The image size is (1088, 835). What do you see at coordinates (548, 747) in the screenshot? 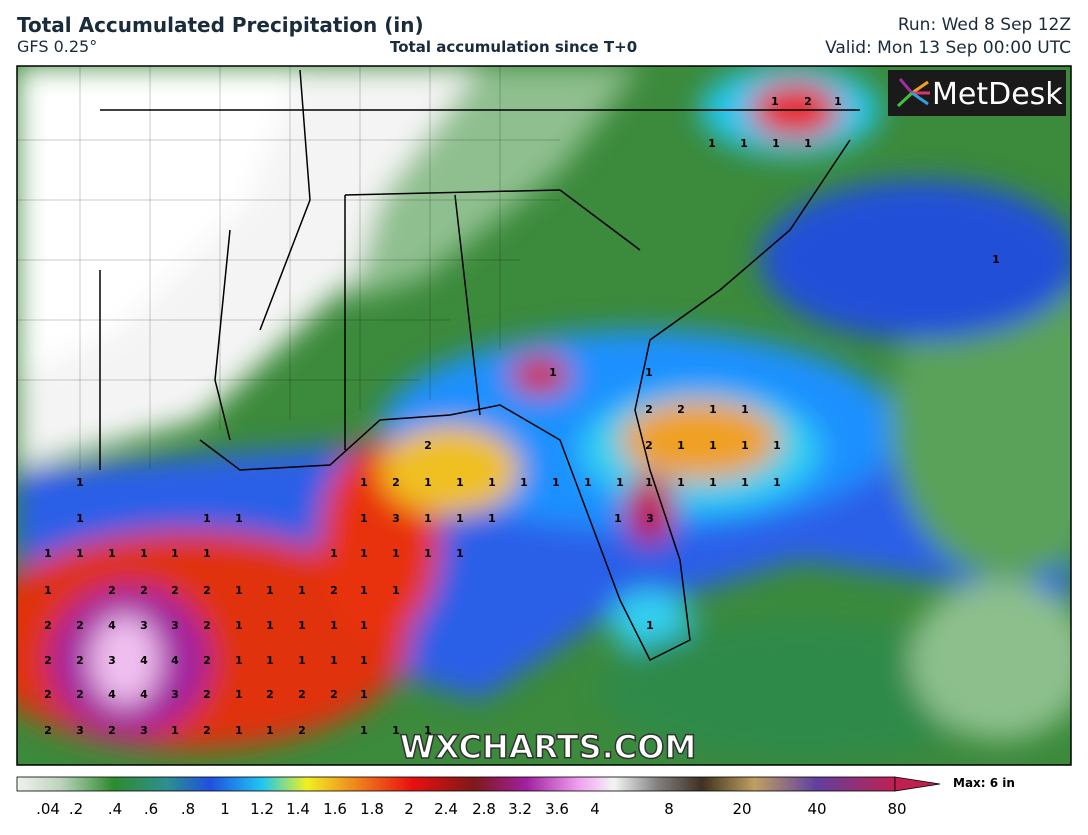
I see `watermark: WXCHARTS.COM` at bounding box center [548, 747].